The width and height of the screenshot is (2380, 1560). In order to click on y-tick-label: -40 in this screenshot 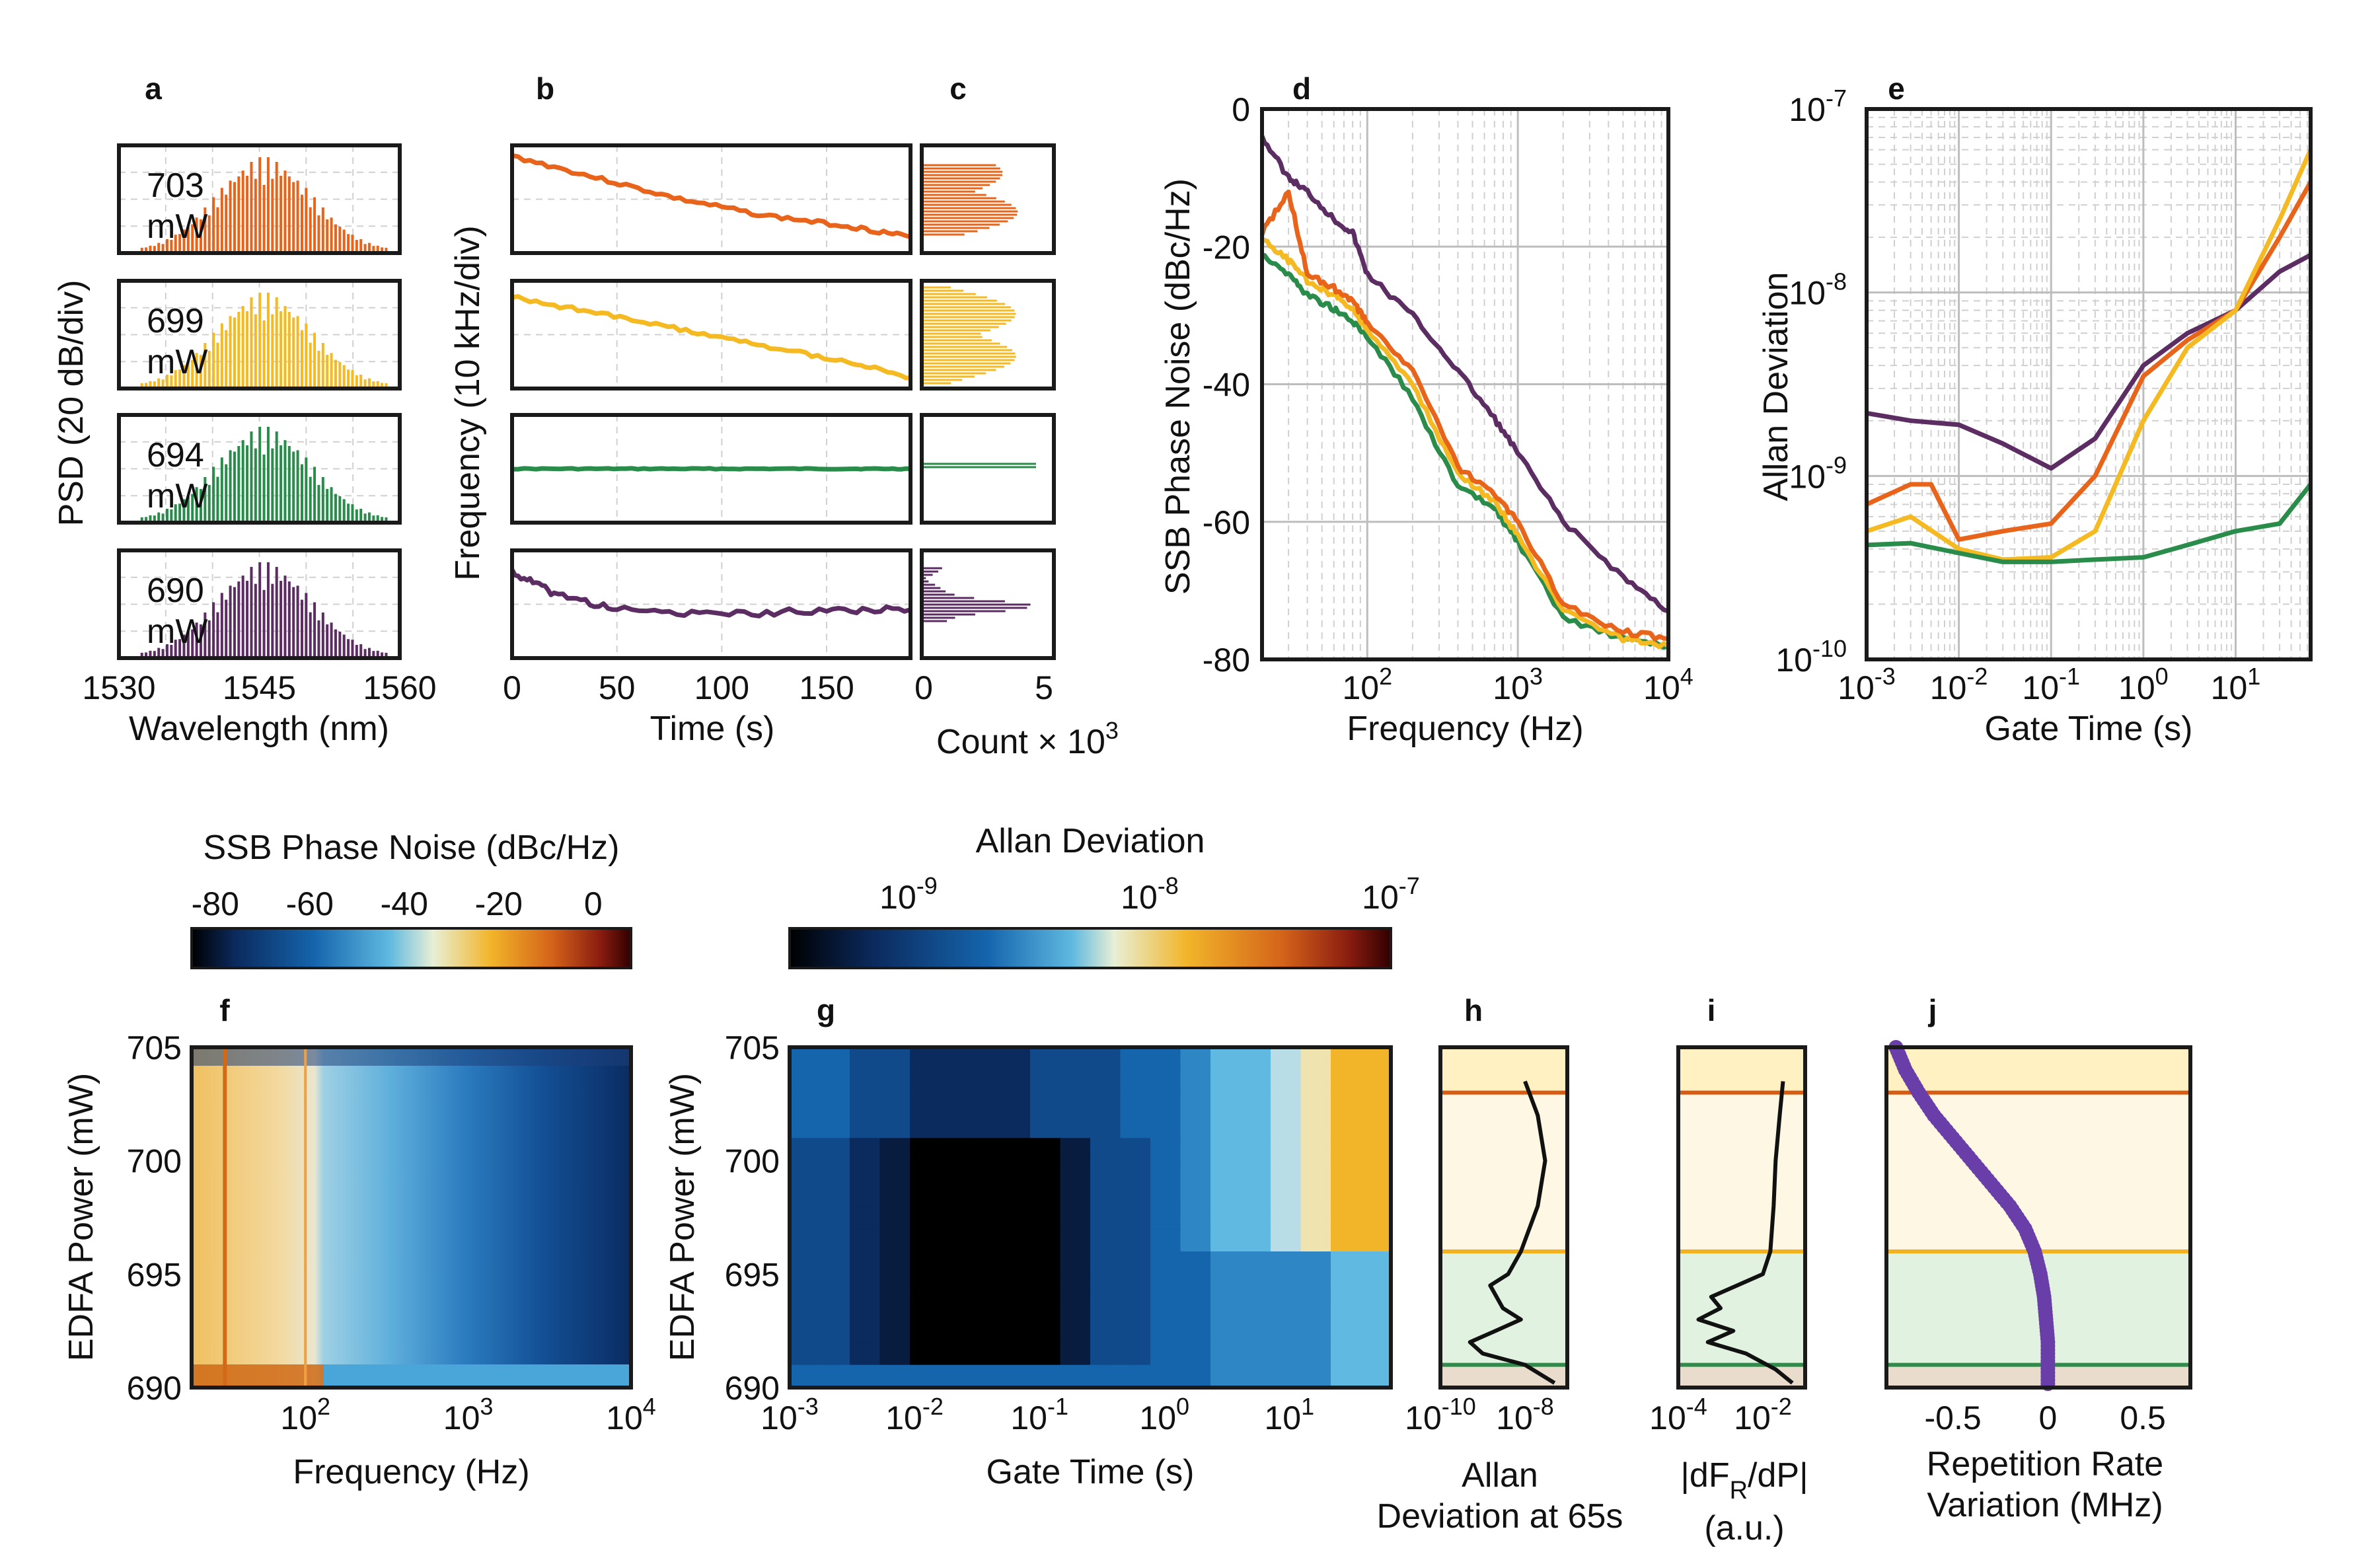, I will do `click(1226, 385)`.